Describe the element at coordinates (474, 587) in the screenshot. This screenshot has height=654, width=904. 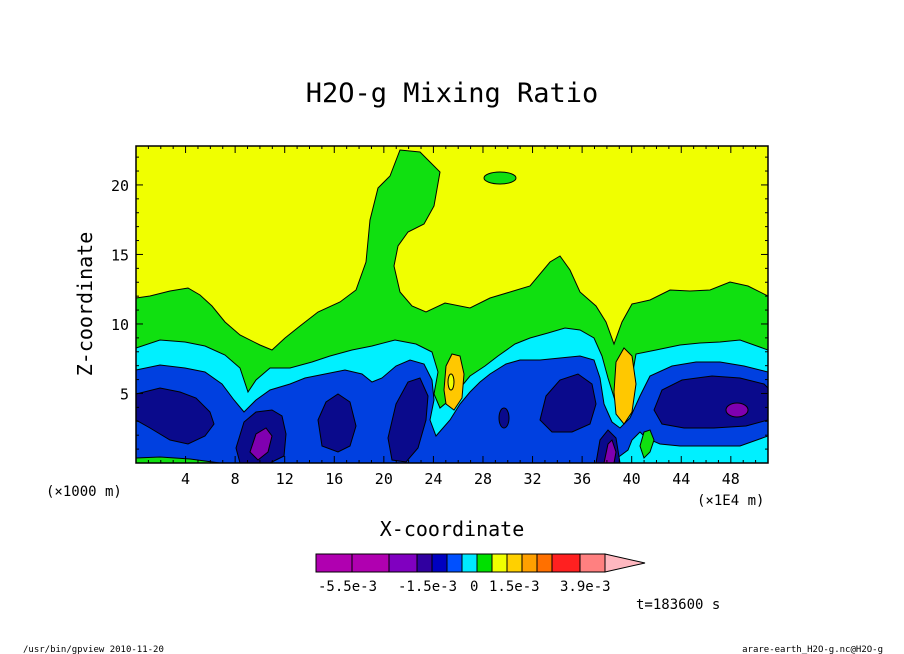
I see `colorbar-label: 0` at that location.